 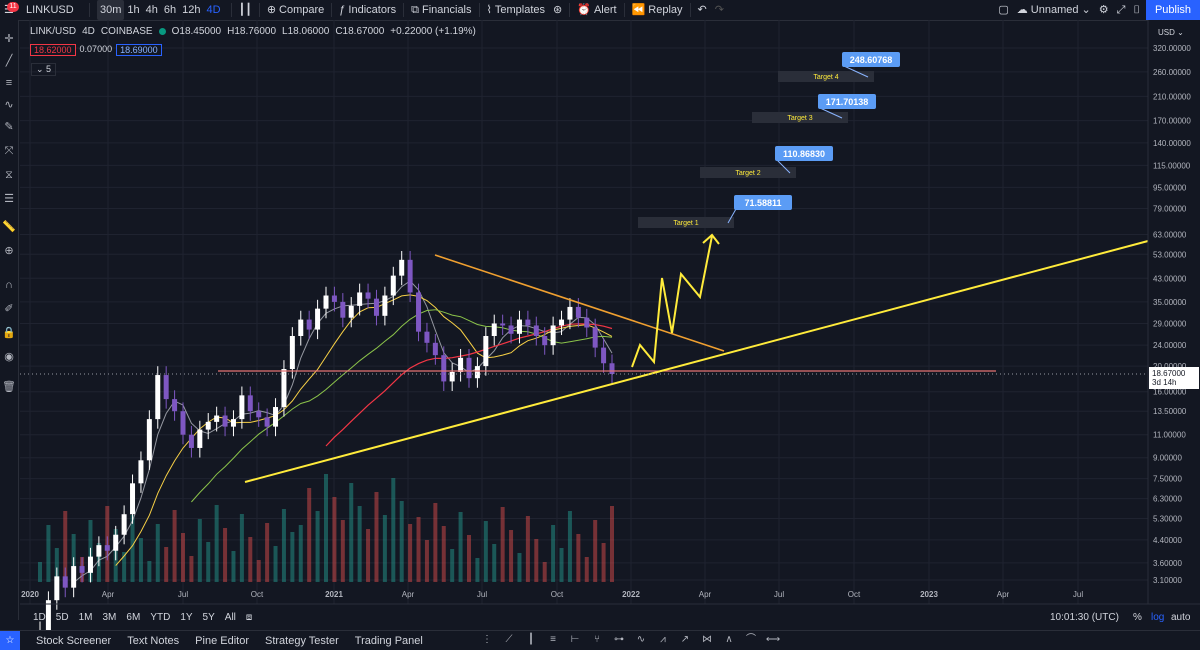 What do you see at coordinates (487, 639) in the screenshot?
I see `dots-icon: ⋮` at bounding box center [487, 639].